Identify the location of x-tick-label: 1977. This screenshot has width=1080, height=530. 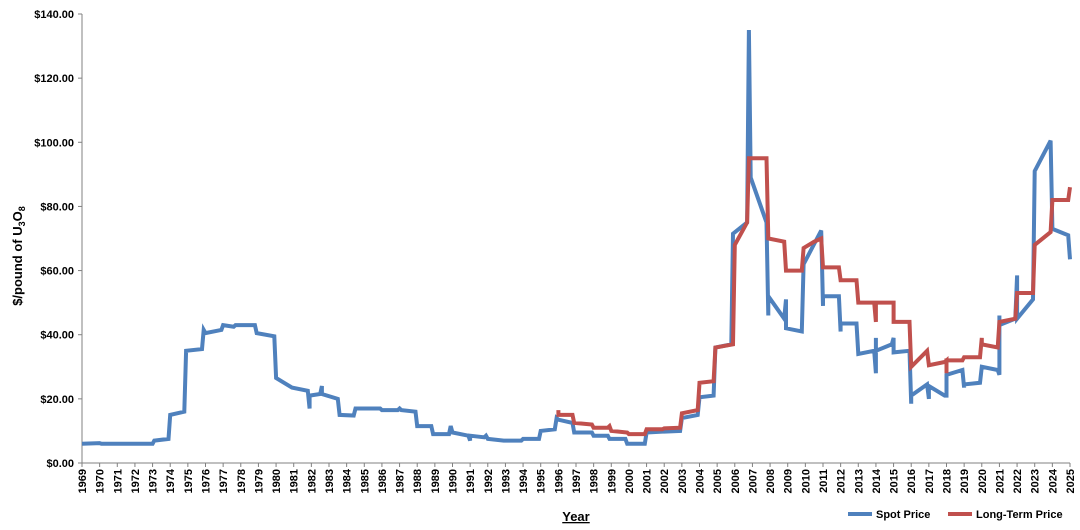
(224, 481).